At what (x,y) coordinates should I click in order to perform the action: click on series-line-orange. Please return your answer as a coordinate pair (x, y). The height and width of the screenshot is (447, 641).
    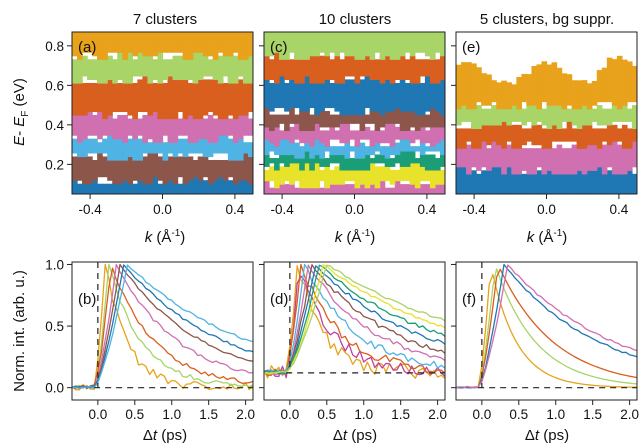
    Looking at the image, I should click on (354, 322).